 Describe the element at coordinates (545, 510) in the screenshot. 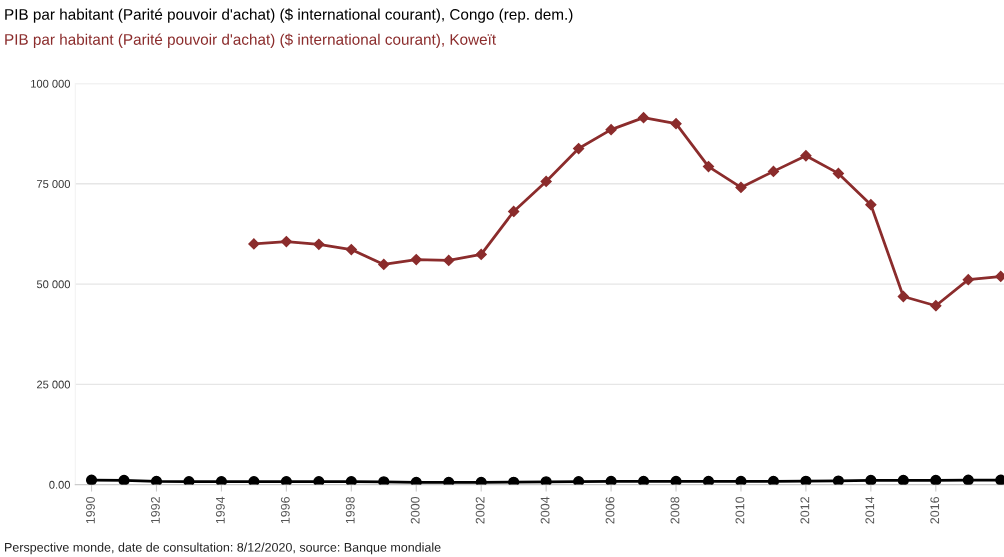

I see `x-tick-label: 2004` at that location.